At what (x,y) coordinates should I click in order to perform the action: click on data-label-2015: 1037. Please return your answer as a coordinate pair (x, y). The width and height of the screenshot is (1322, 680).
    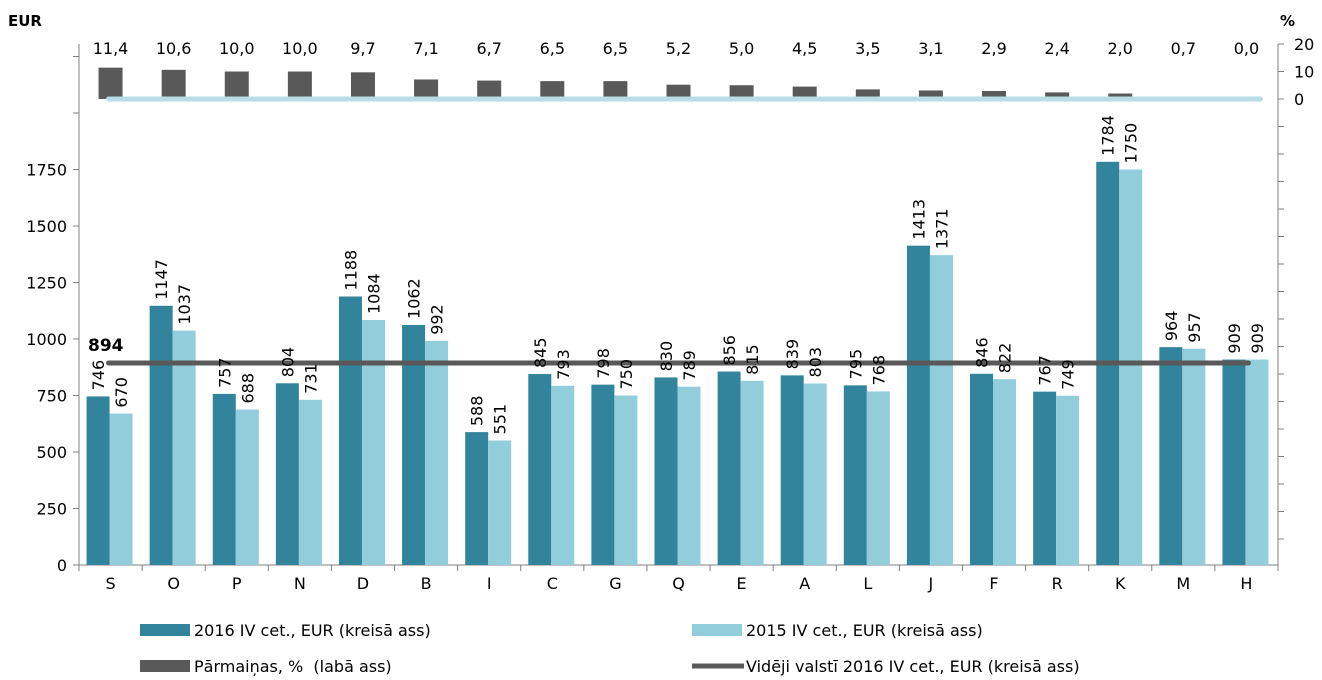
    Looking at the image, I should click on (184, 304).